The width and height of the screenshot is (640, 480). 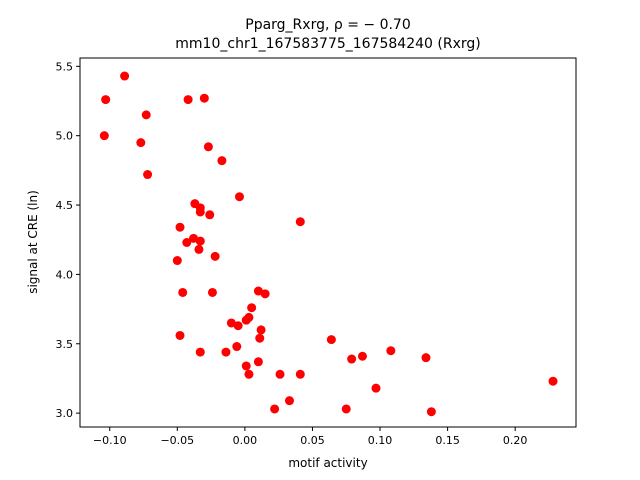 What do you see at coordinates (68, 240) in the screenshot?
I see `y-axis-ticks: 3.0 3.5 4.0 4.5 5.0 5.5` at bounding box center [68, 240].